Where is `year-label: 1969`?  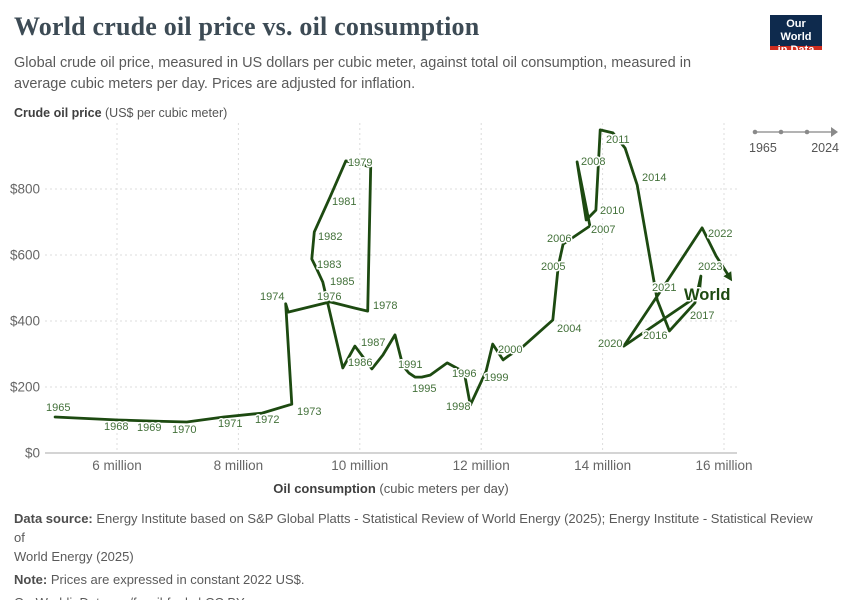
year-label: 1969 is located at coordinates (149, 428).